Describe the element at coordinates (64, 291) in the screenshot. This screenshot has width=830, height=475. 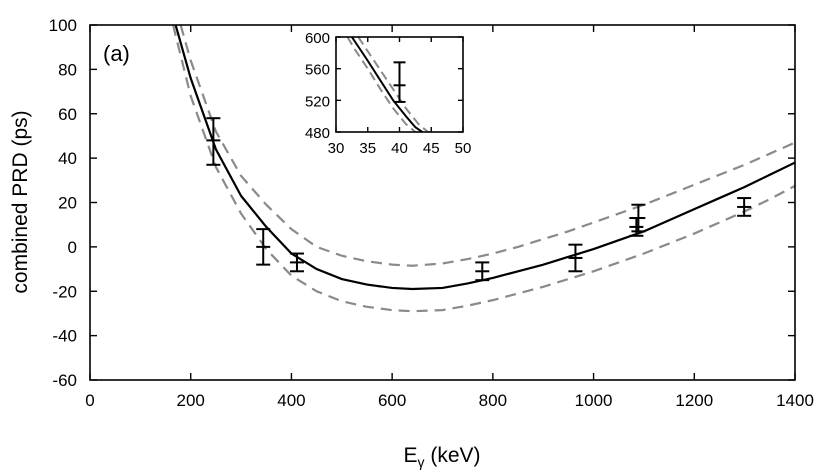
I see `main-y-tick-label: -20` at that location.